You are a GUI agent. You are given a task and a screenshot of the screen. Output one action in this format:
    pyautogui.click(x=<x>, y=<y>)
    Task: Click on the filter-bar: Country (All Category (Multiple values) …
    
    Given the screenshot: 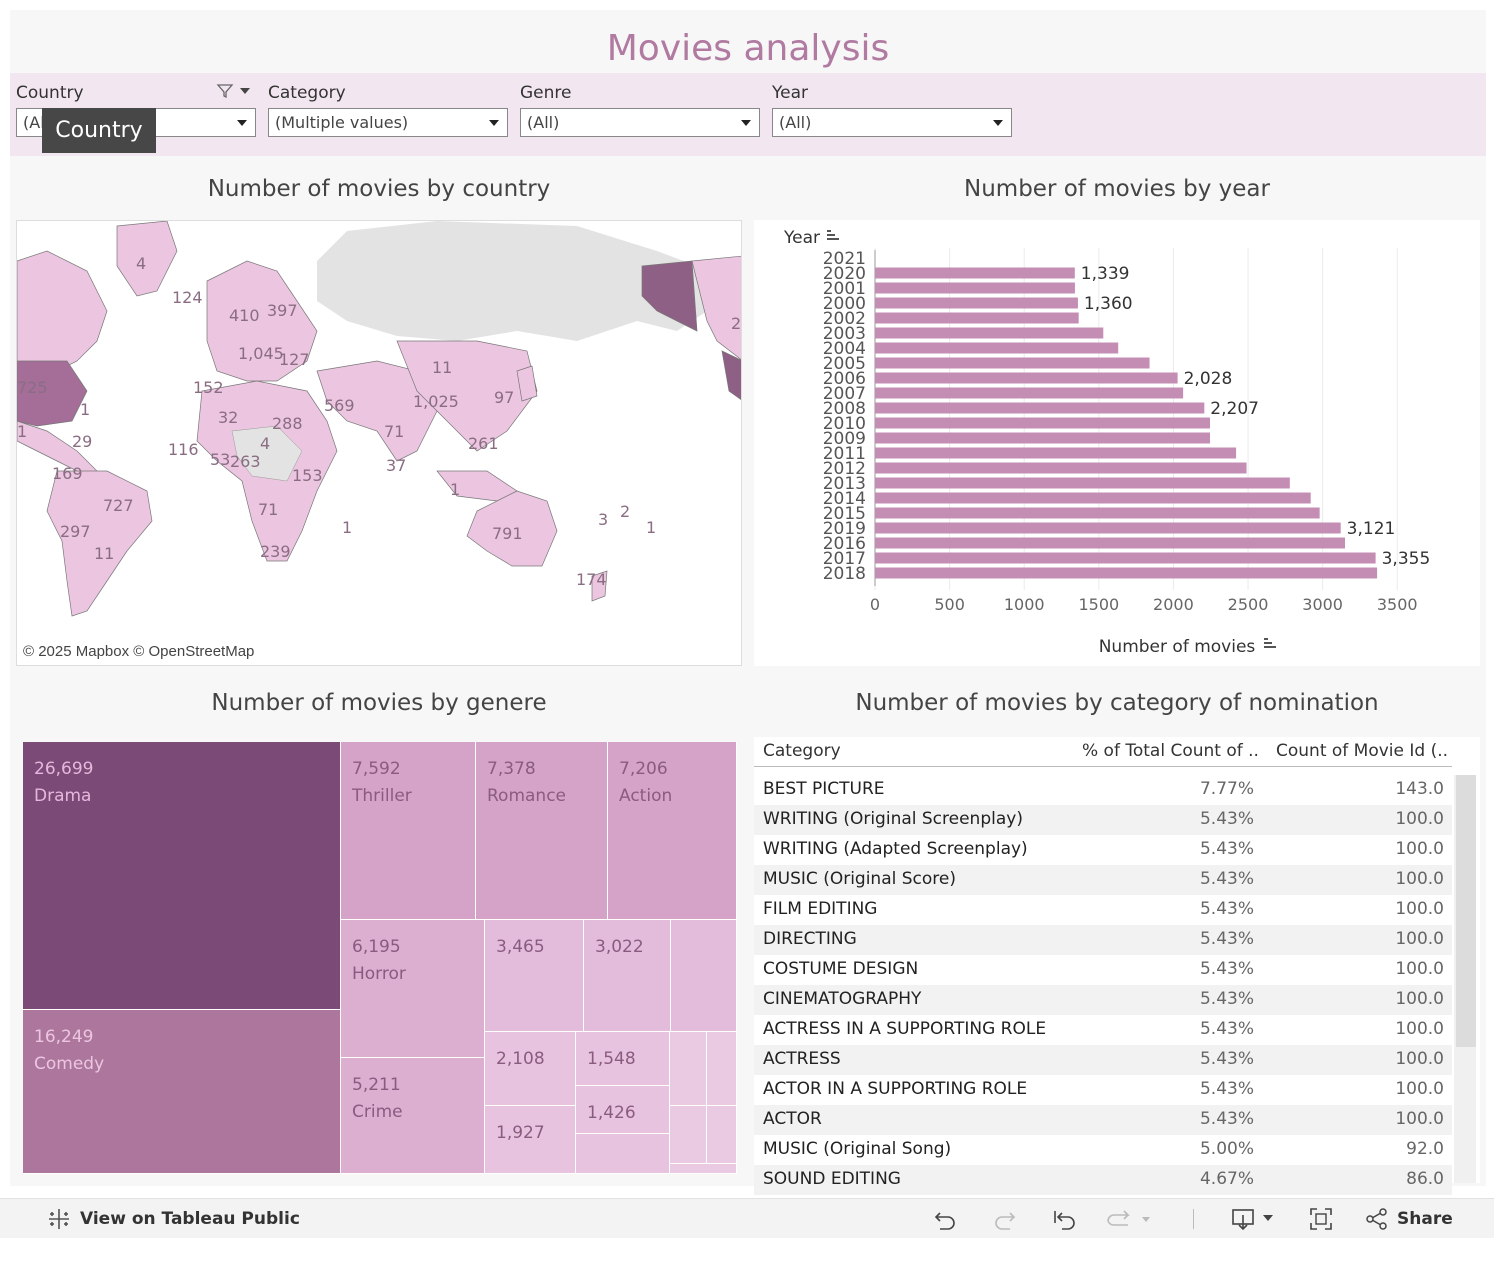 What is the action you would take?
    pyautogui.click(x=748, y=114)
    